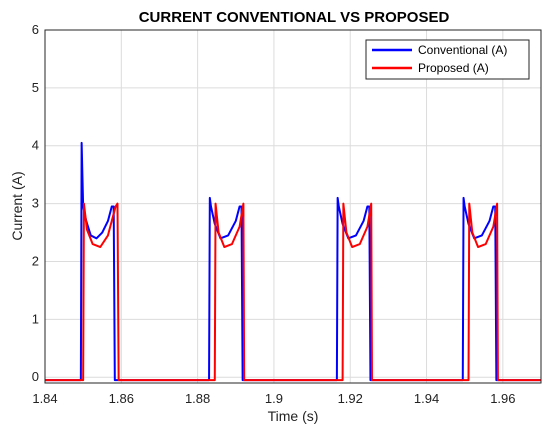 This screenshot has width=550, height=433. I want to click on y-tick-label: 5, so click(35, 87).